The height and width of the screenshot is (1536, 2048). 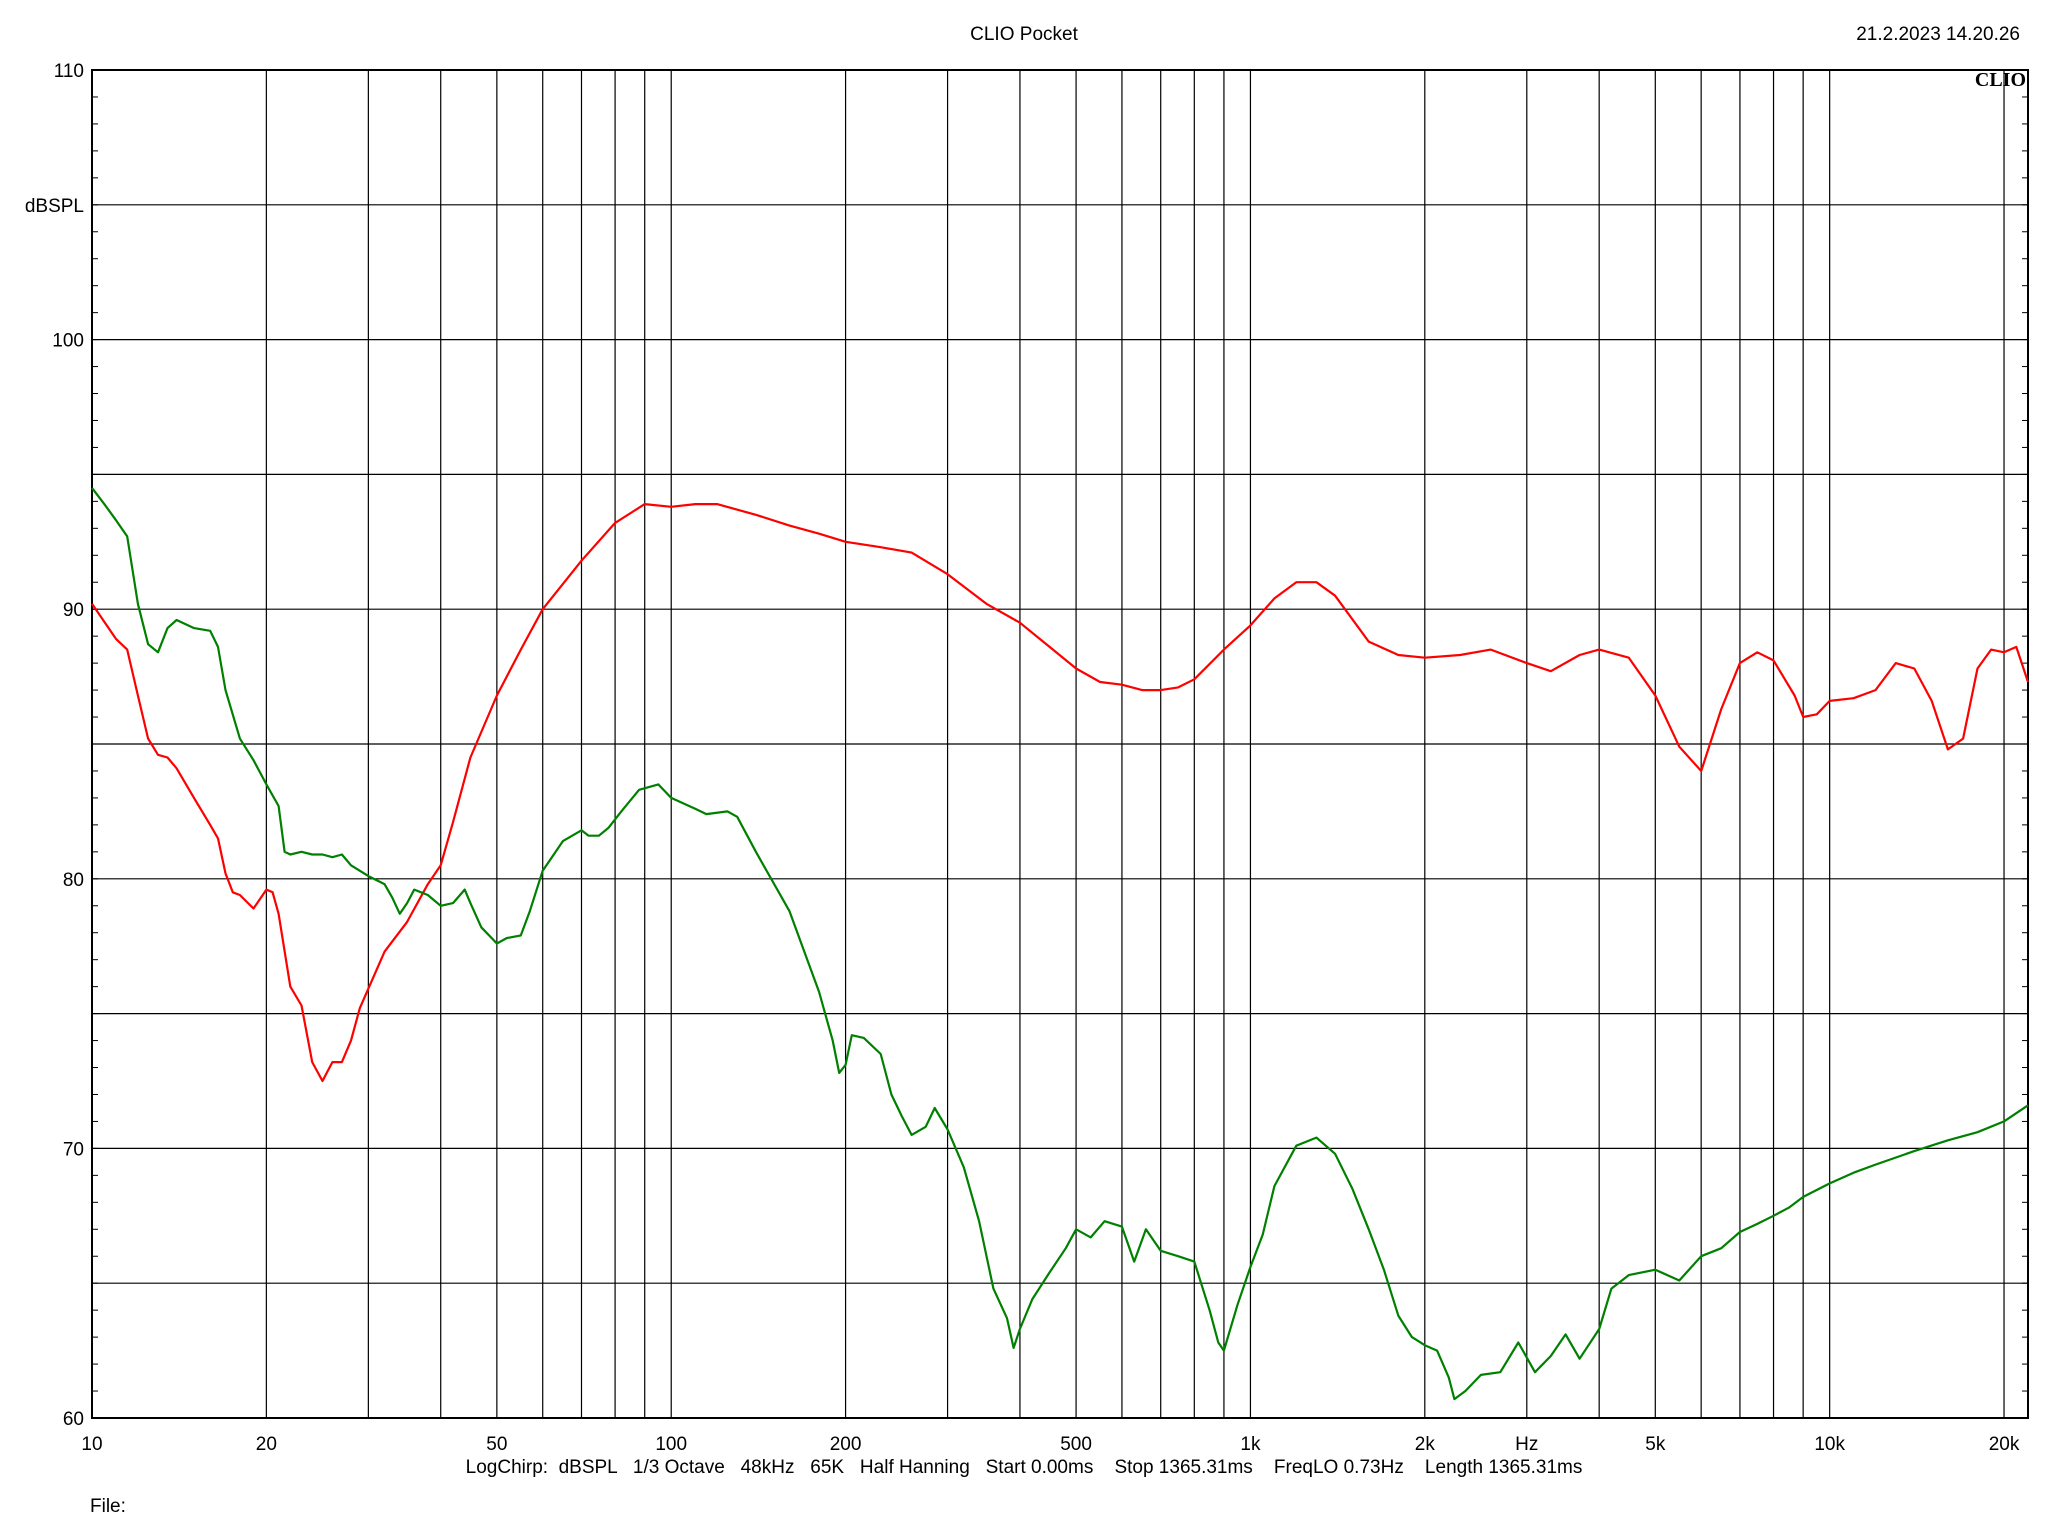 What do you see at coordinates (846, 1444) in the screenshot?
I see `x-tick-label: 200` at bounding box center [846, 1444].